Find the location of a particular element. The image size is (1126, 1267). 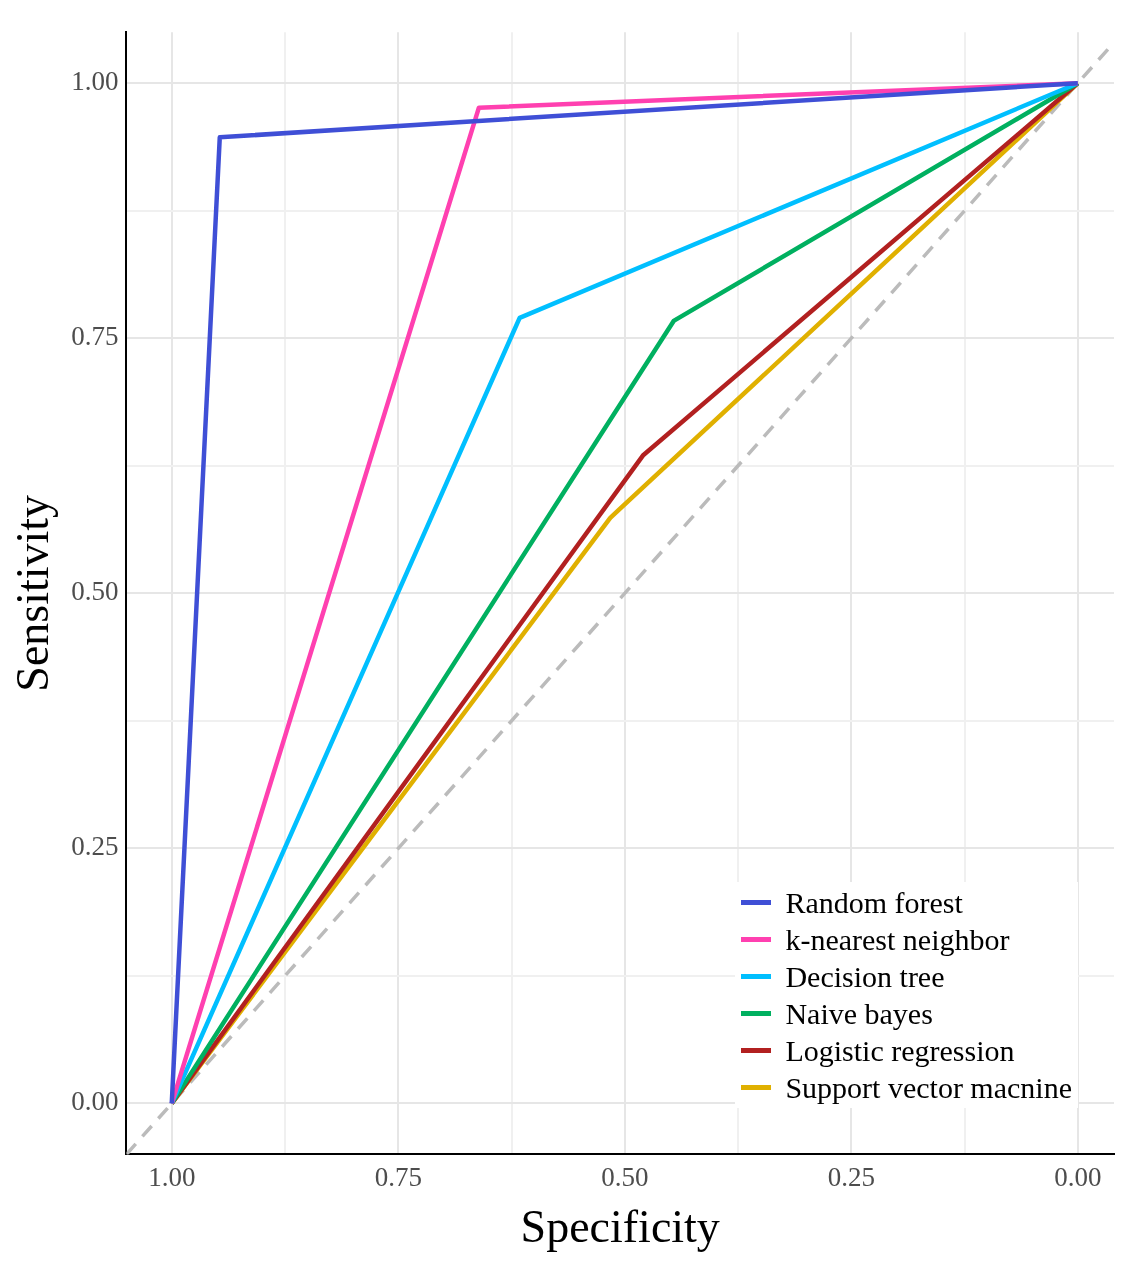

legend-label: Support vector macnine is located at coordinates (928, 1088).